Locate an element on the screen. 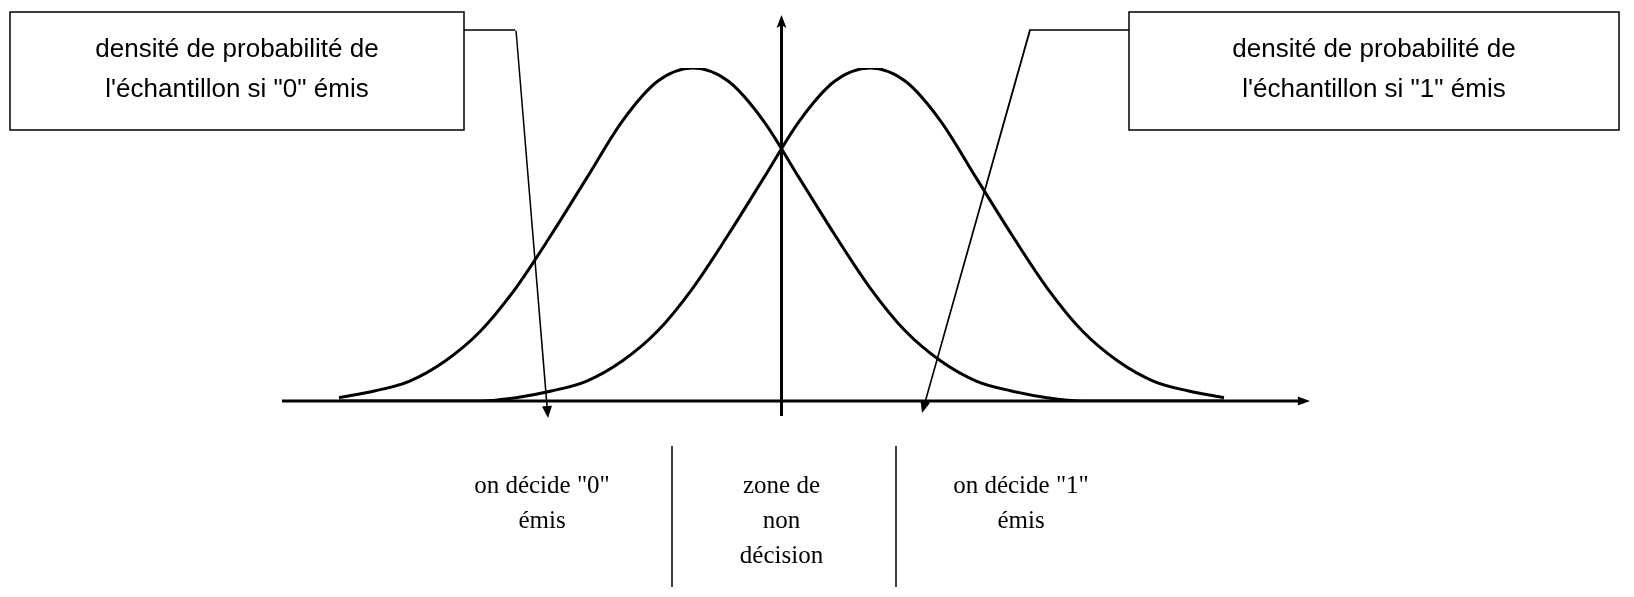 The height and width of the screenshot is (597, 1634). annotation: densité de probabilité de l'échantillon si "1" émis is located at coordinates (1374, 68).